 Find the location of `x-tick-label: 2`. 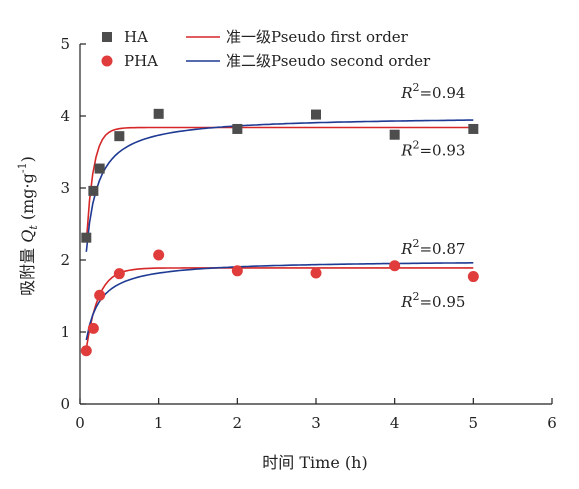

x-tick-label: 2 is located at coordinates (238, 423).